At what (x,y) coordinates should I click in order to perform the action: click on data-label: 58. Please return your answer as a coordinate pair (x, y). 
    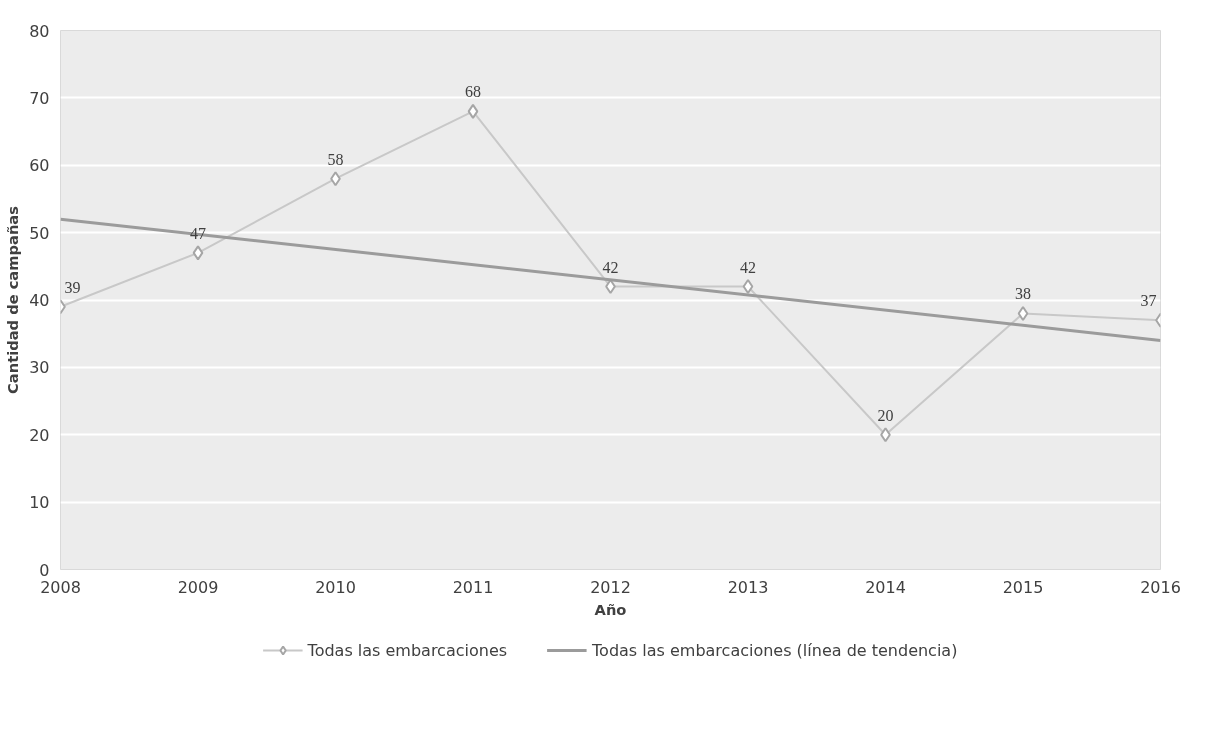
    Looking at the image, I should click on (335, 159).